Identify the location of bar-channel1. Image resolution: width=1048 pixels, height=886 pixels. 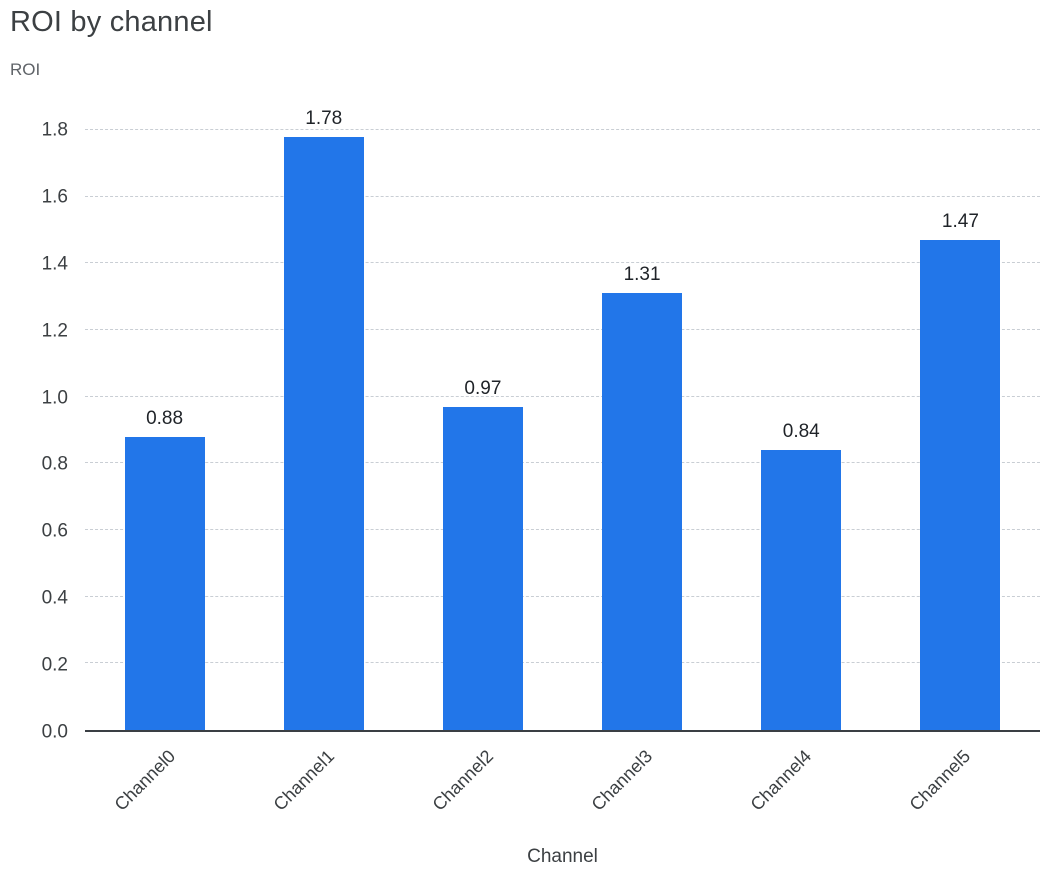
(323, 433).